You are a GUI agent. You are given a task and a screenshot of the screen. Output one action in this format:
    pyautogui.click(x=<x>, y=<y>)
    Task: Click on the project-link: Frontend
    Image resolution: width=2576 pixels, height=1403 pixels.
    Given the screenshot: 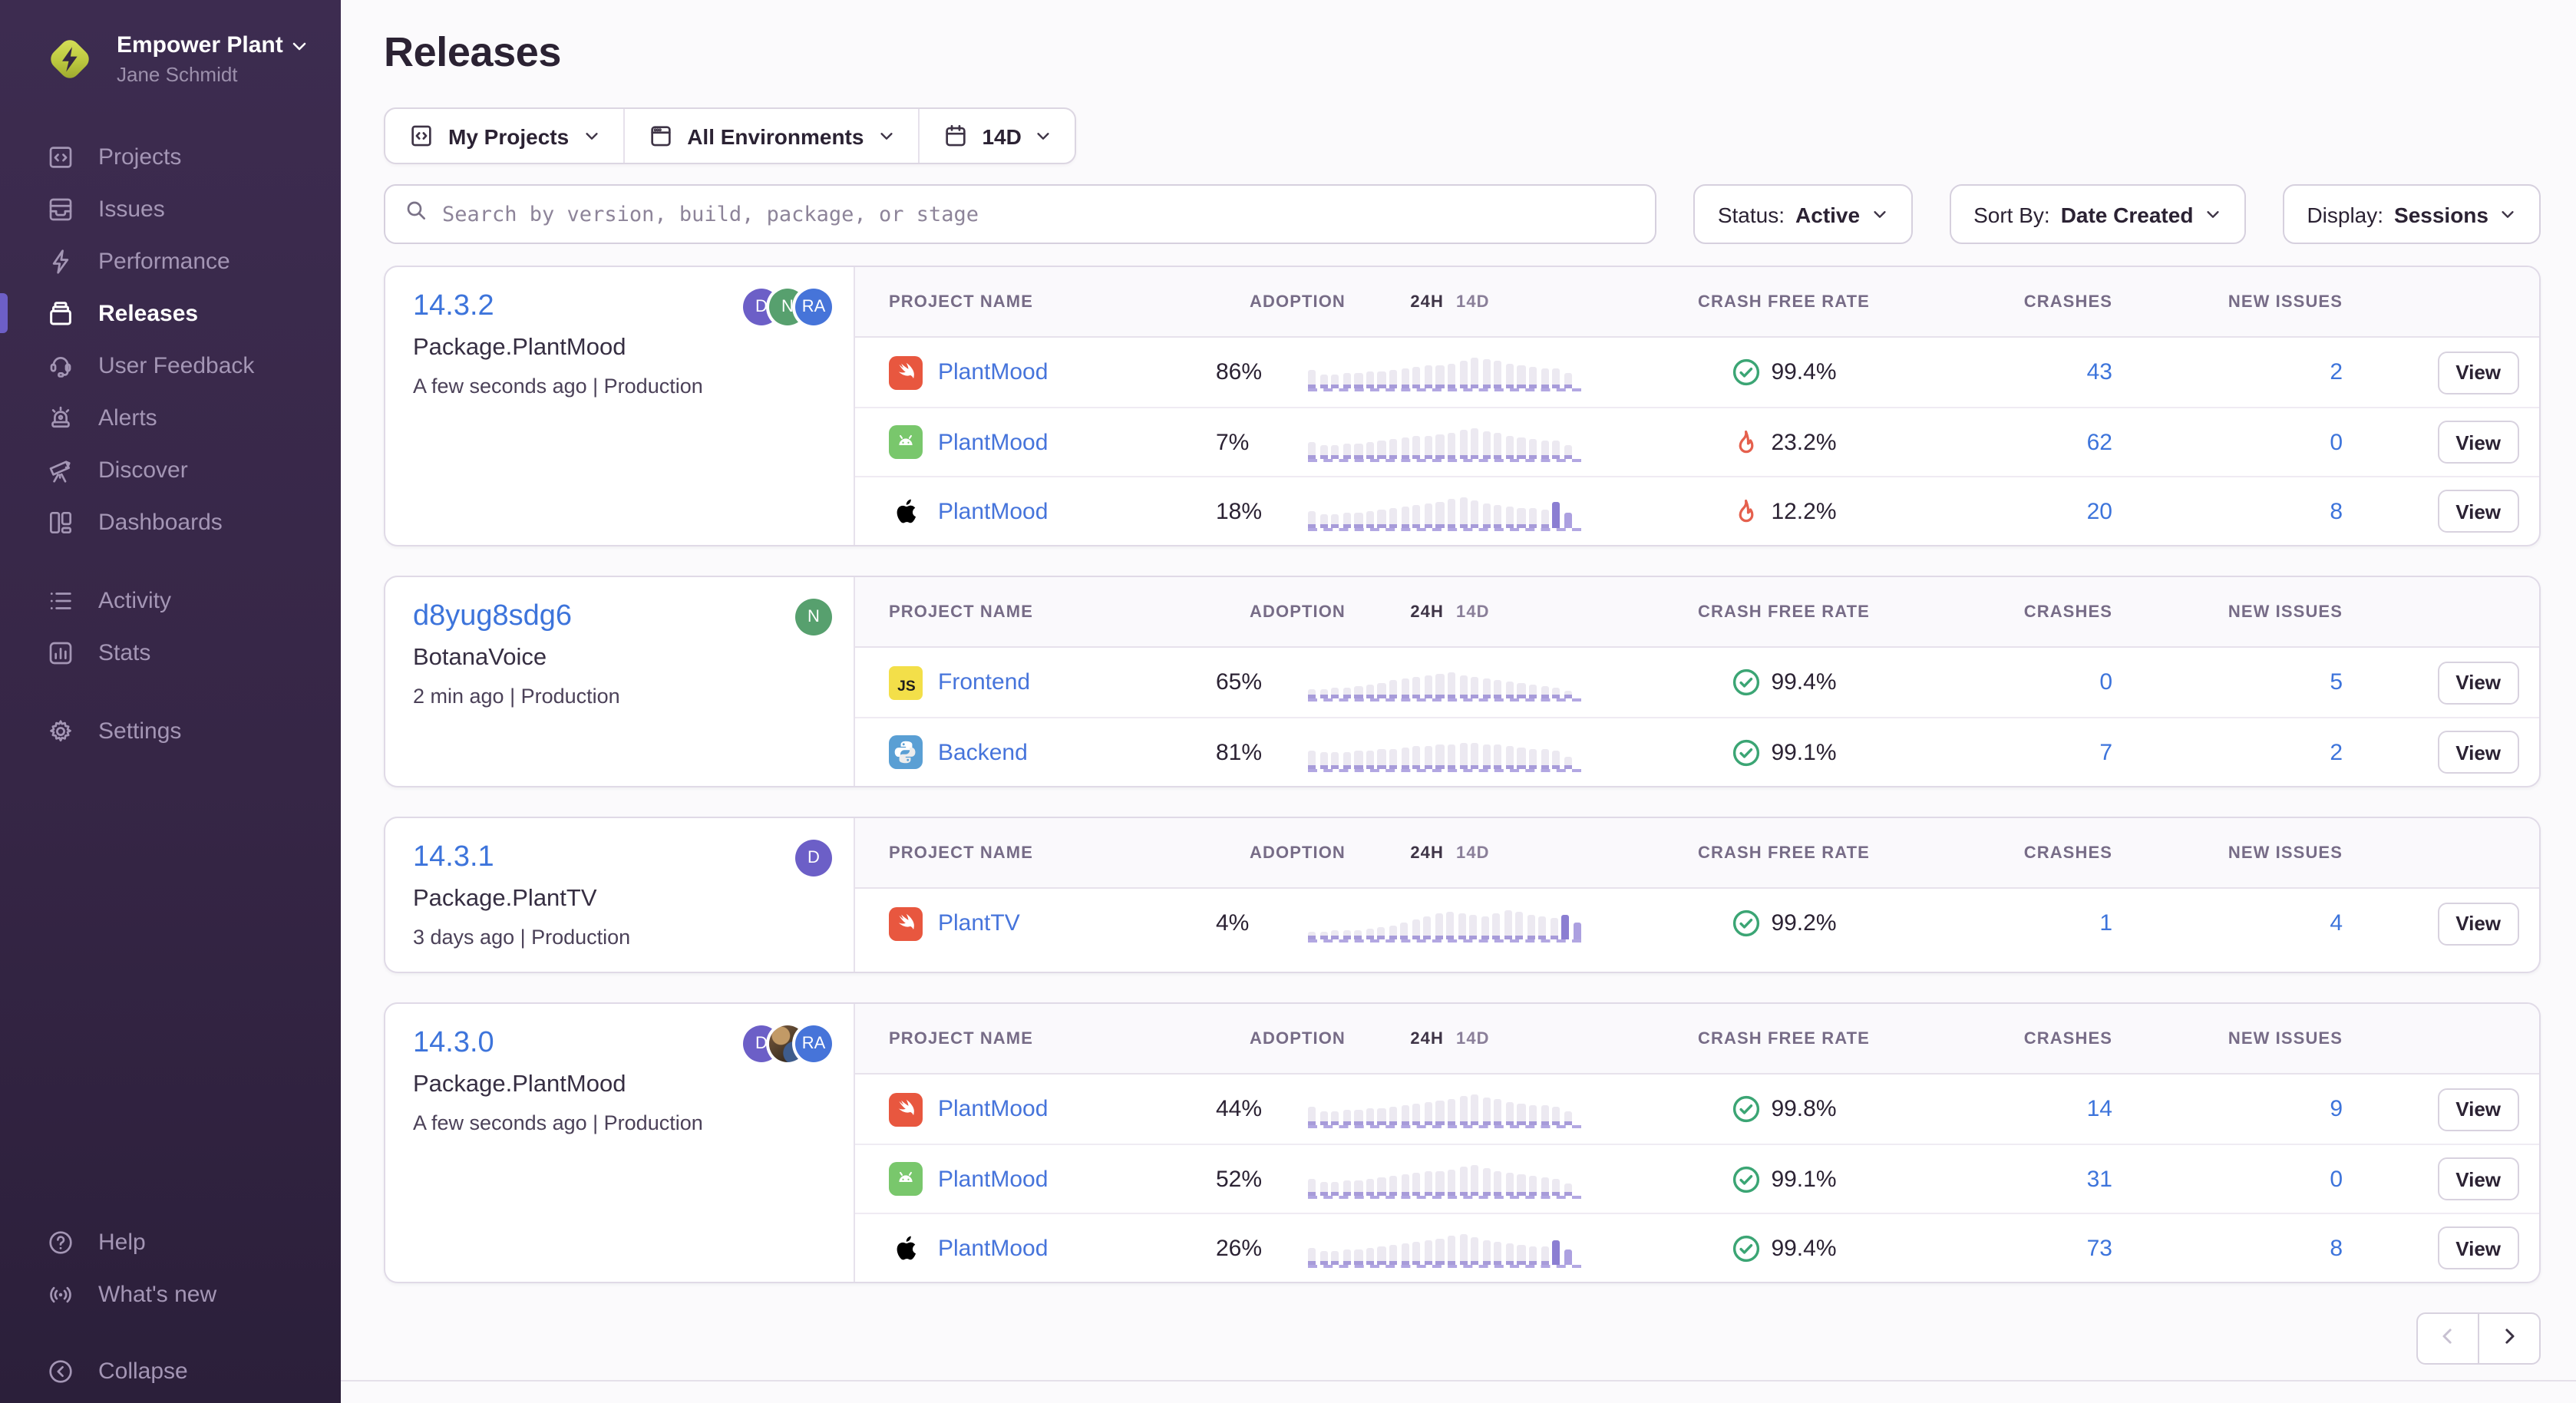 What is the action you would take?
    pyautogui.click(x=984, y=682)
    